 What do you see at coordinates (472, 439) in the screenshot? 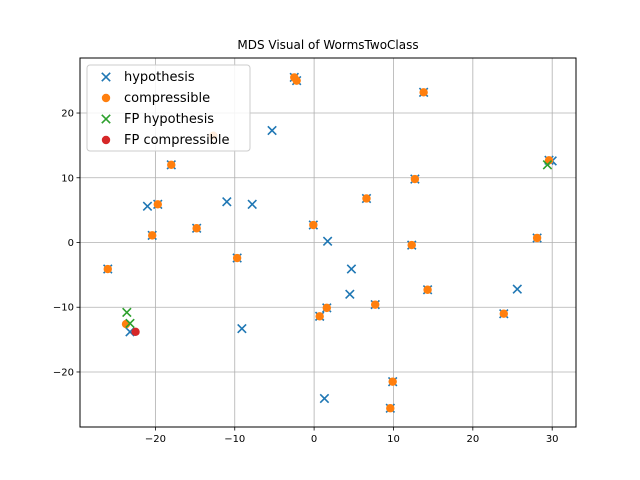
I see `x-tick-label: 20` at bounding box center [472, 439].